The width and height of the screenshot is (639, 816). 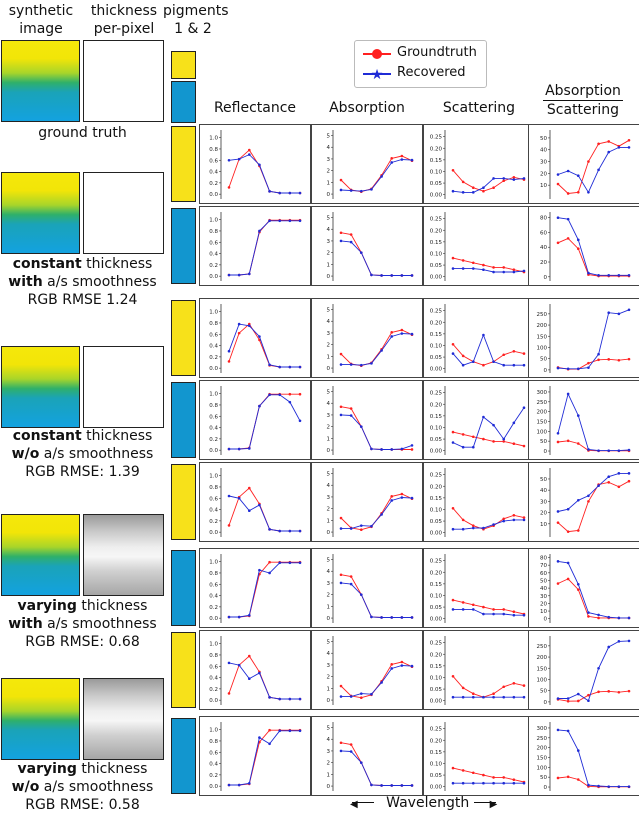 I want to click on synthetic-image, so click(x=40, y=719).